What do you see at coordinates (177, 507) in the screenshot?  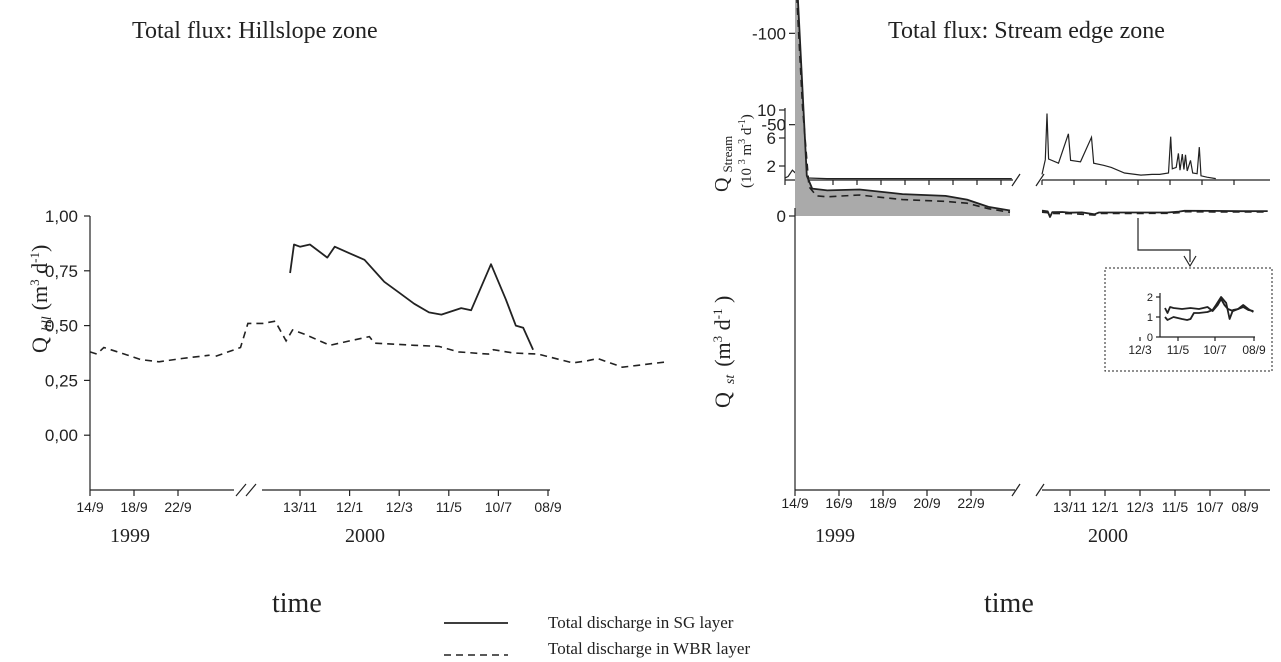 I see `hillslope-x-tick-label: 22/9` at bounding box center [177, 507].